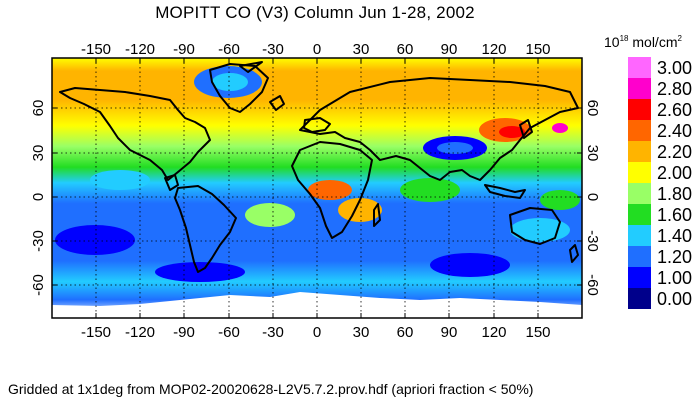  I want to click on legend-item: 2.20, so click(663, 151).